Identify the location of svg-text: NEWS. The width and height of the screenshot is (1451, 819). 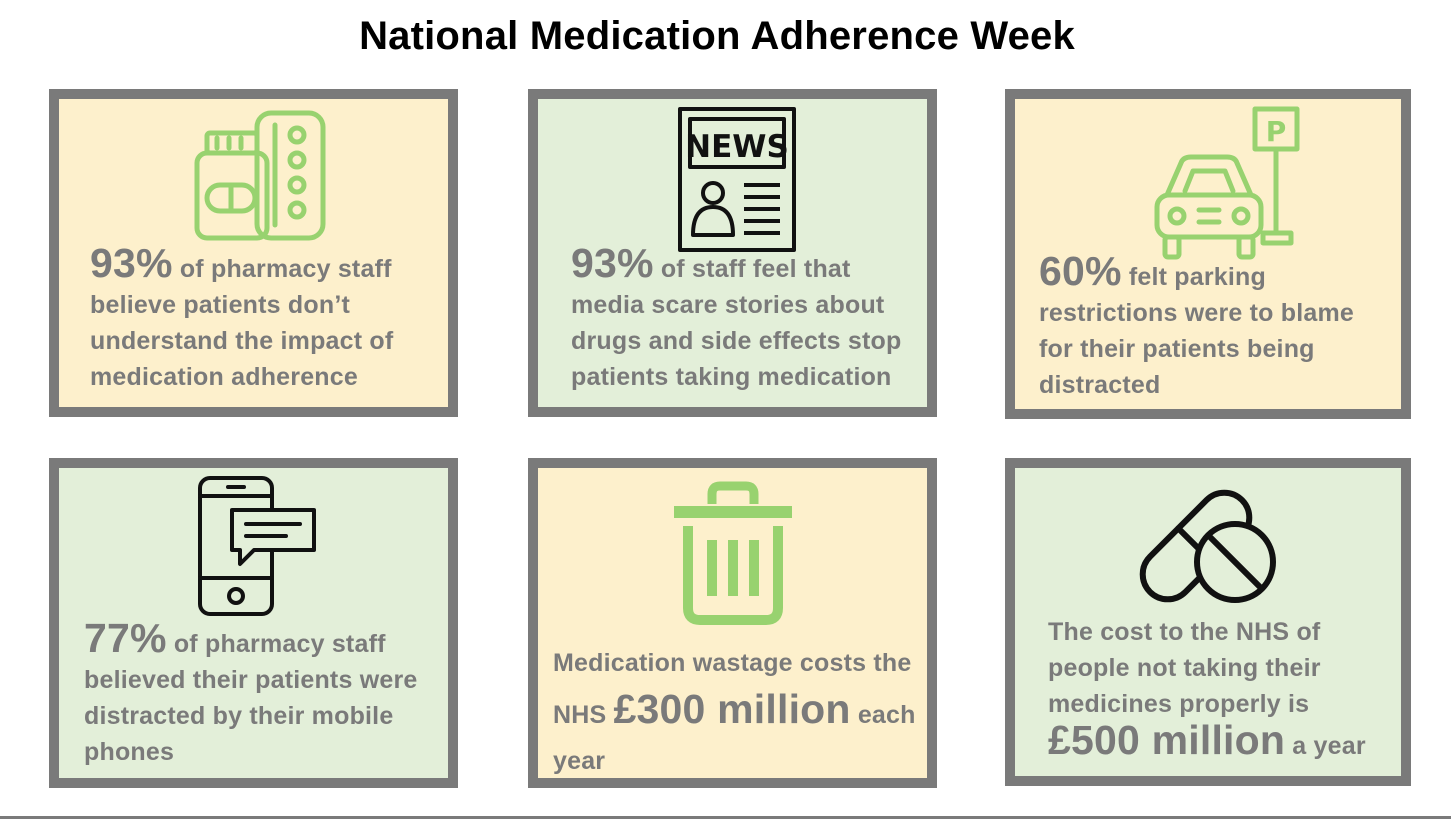
(737, 147).